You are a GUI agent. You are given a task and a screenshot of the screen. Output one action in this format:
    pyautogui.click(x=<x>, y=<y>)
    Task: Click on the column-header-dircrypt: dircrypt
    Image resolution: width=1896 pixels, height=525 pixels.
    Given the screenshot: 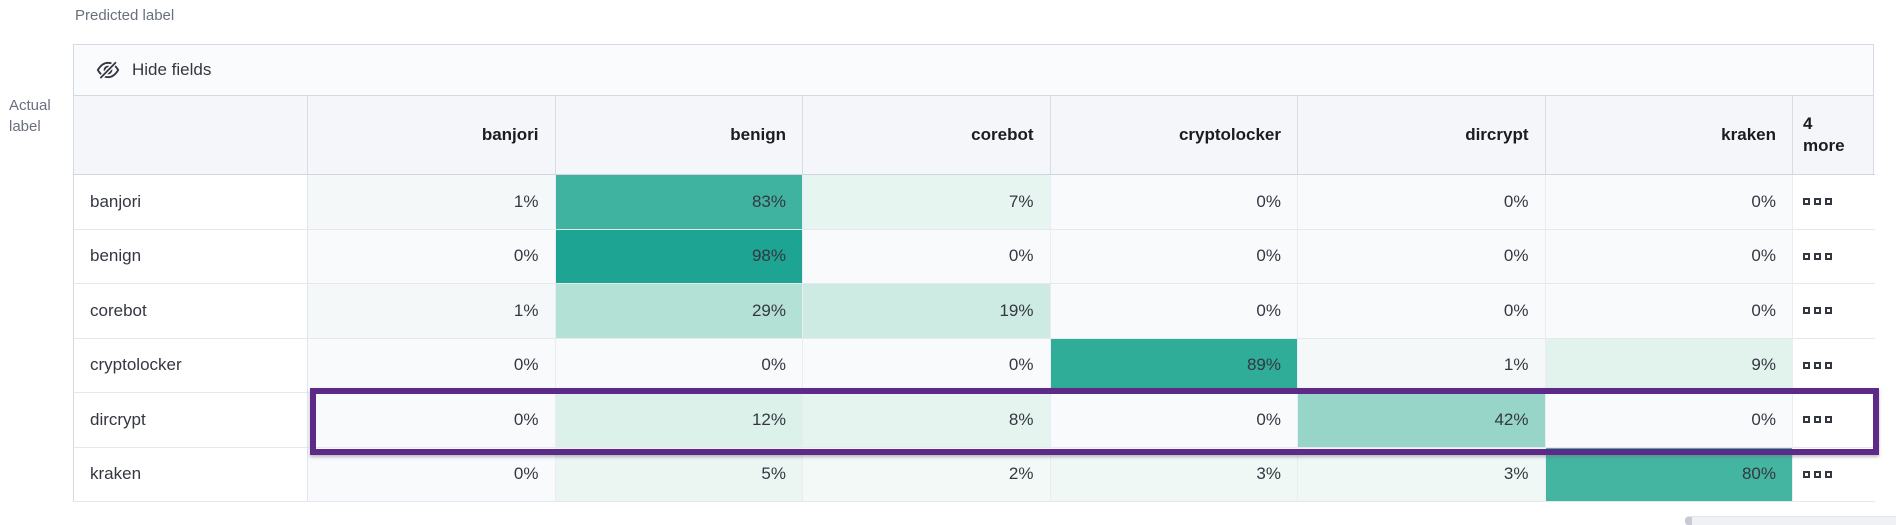 What is the action you would take?
    pyautogui.click(x=1422, y=135)
    